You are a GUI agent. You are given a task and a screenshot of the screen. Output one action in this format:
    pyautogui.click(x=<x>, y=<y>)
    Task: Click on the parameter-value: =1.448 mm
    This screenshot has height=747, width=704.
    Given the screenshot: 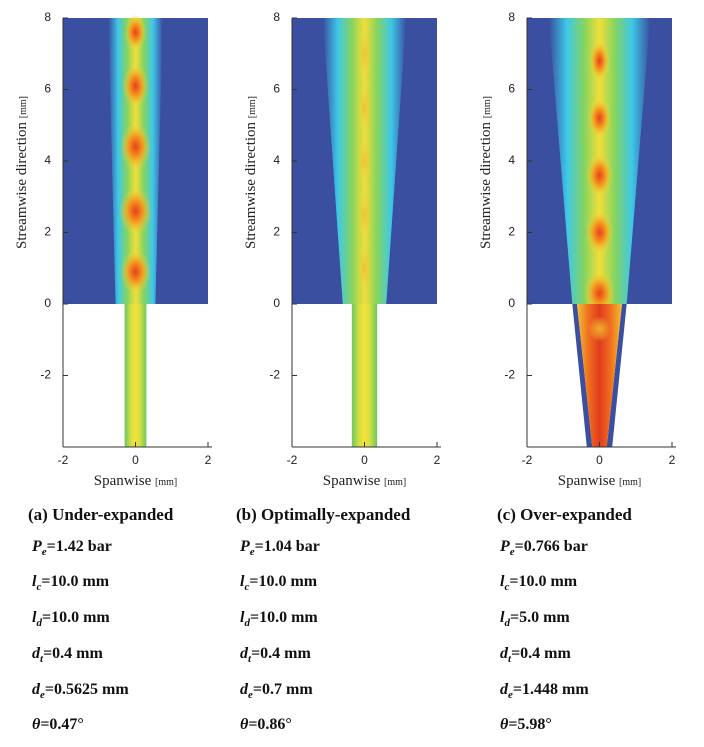 What is the action you would take?
    pyautogui.click(x=551, y=689)
    